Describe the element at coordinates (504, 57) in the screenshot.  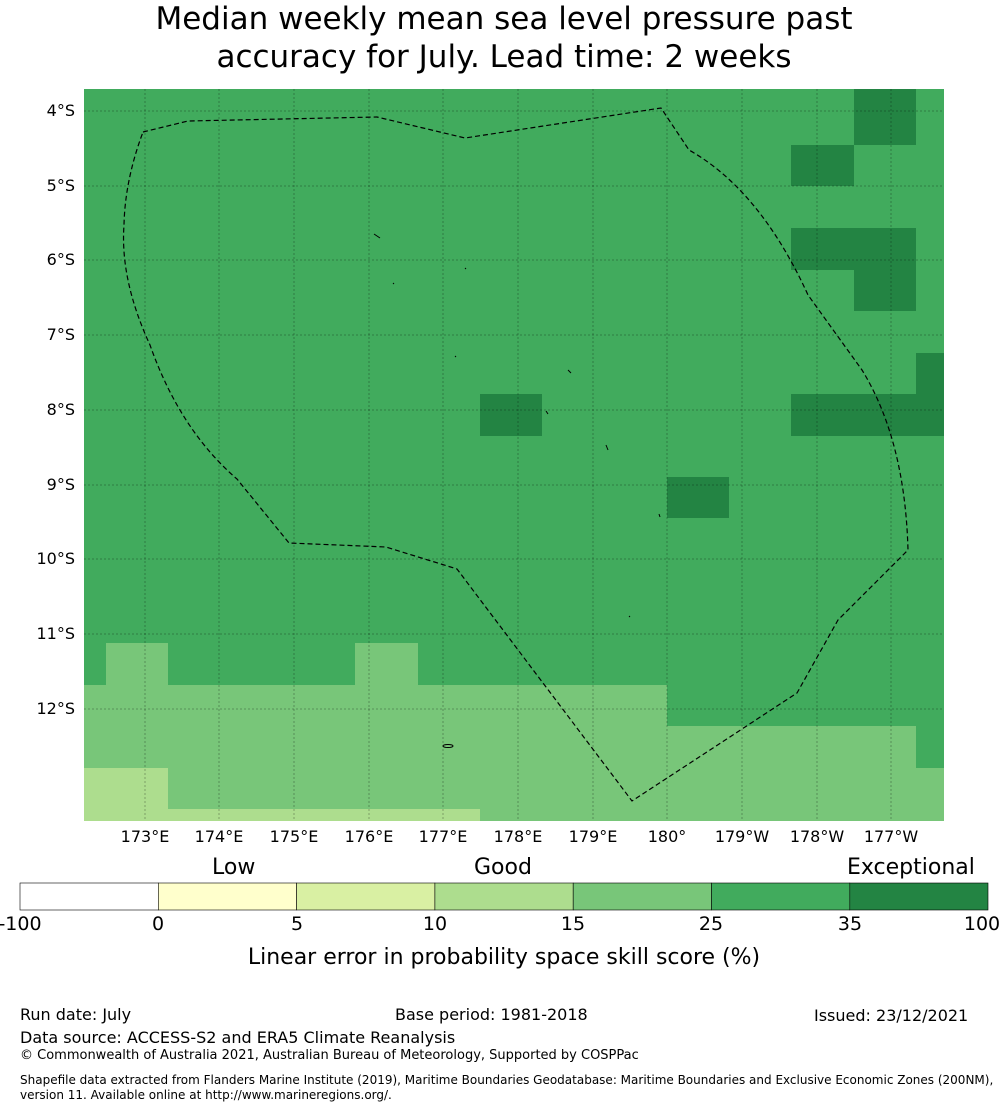
I see `title-line-2: accuracy for July. Lead time: 2 weeks` at that location.